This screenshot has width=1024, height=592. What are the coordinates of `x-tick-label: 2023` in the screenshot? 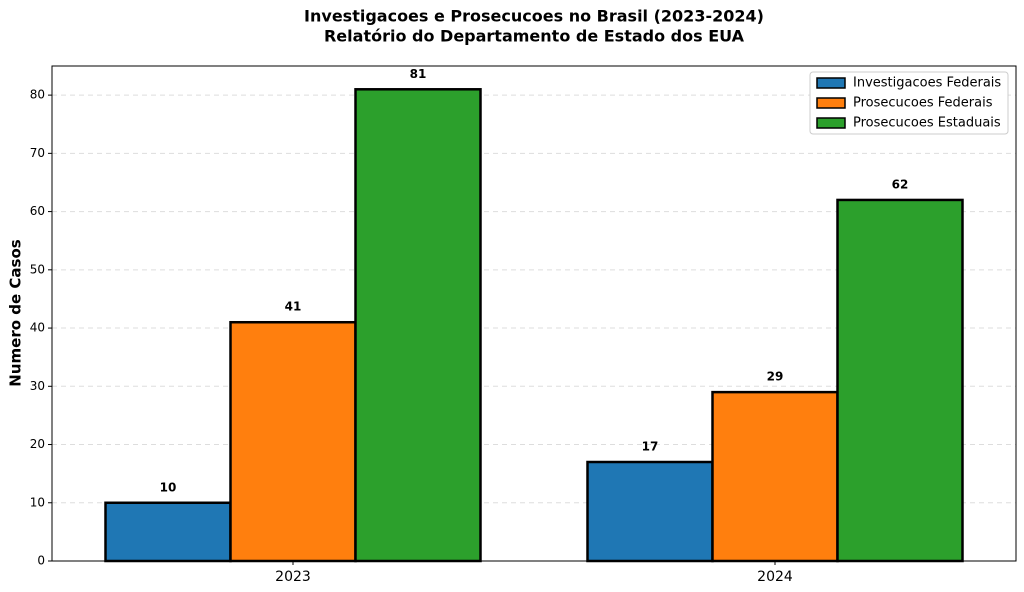 It's located at (293, 577).